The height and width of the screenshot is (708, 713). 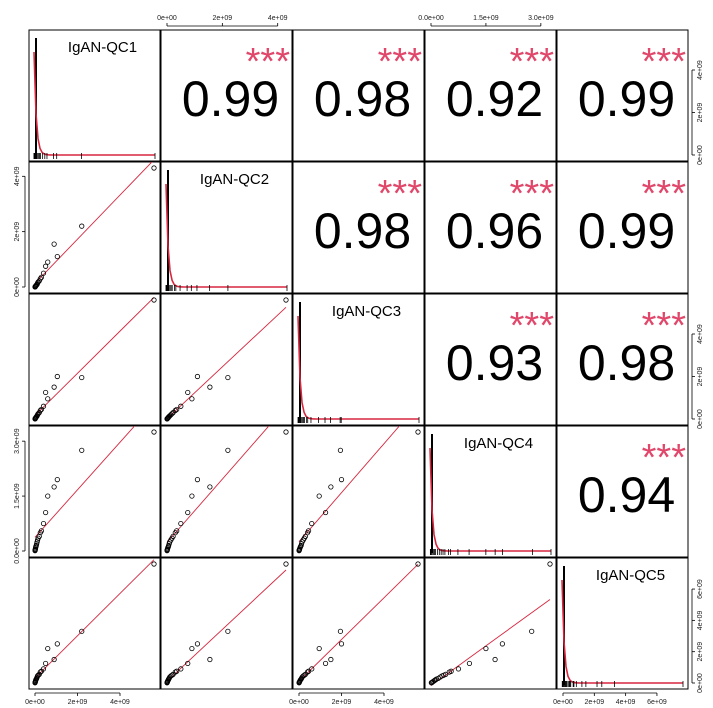 I want to click on correlation-value: 0.96, so click(x=494, y=231).